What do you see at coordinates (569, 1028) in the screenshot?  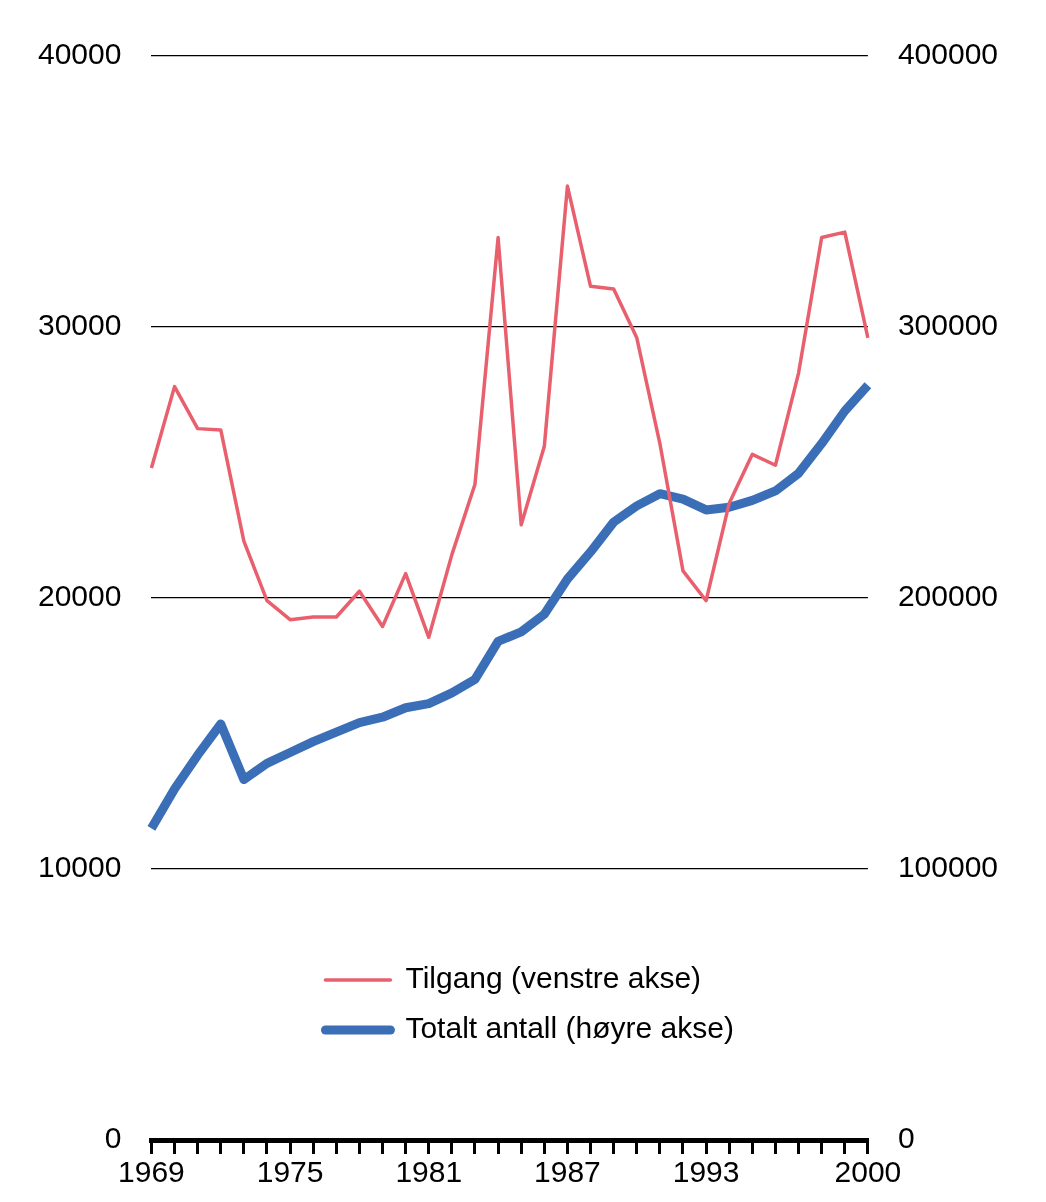 I see `legend-label: Totalt antall (høyre akse)` at bounding box center [569, 1028].